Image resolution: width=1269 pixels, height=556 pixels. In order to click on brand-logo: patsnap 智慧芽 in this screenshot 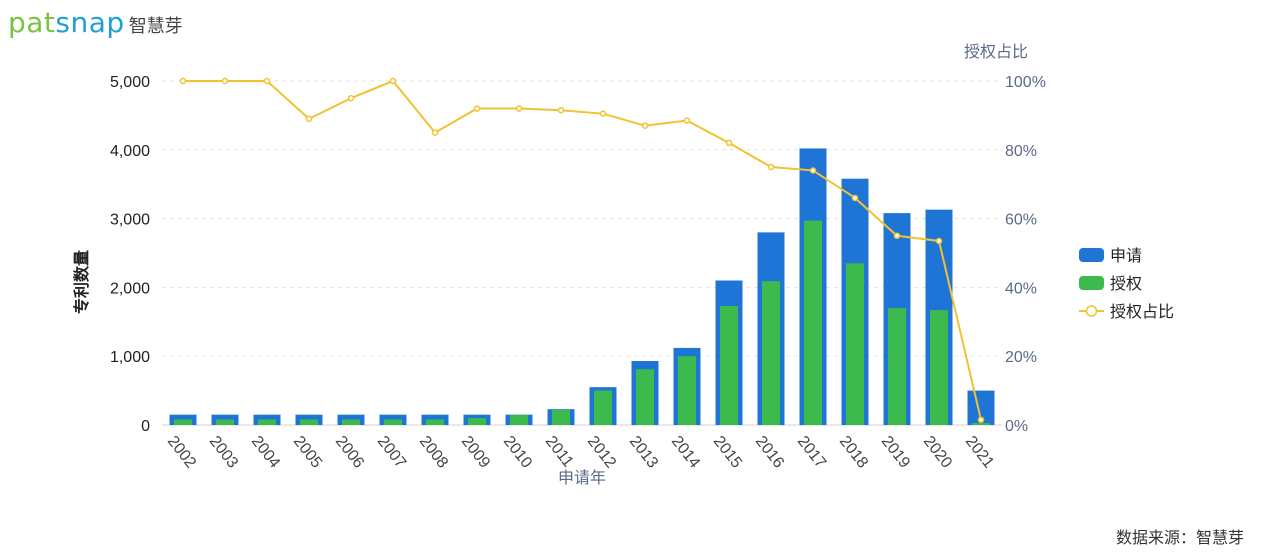, I will do `click(95, 22)`.